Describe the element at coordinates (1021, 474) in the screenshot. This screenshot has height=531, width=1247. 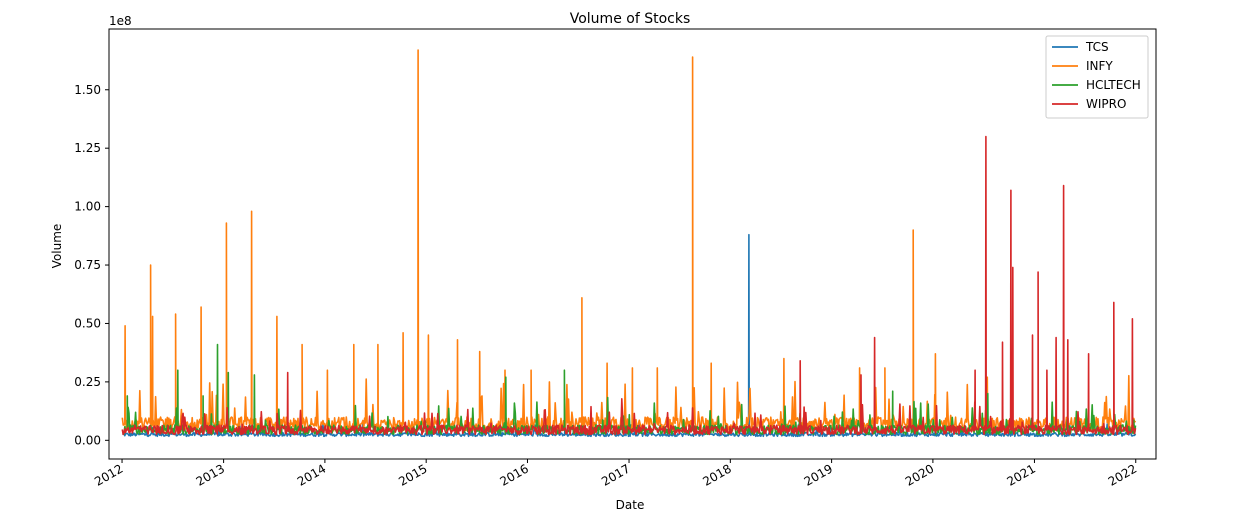
I see `x-tick-label: 2021` at that location.